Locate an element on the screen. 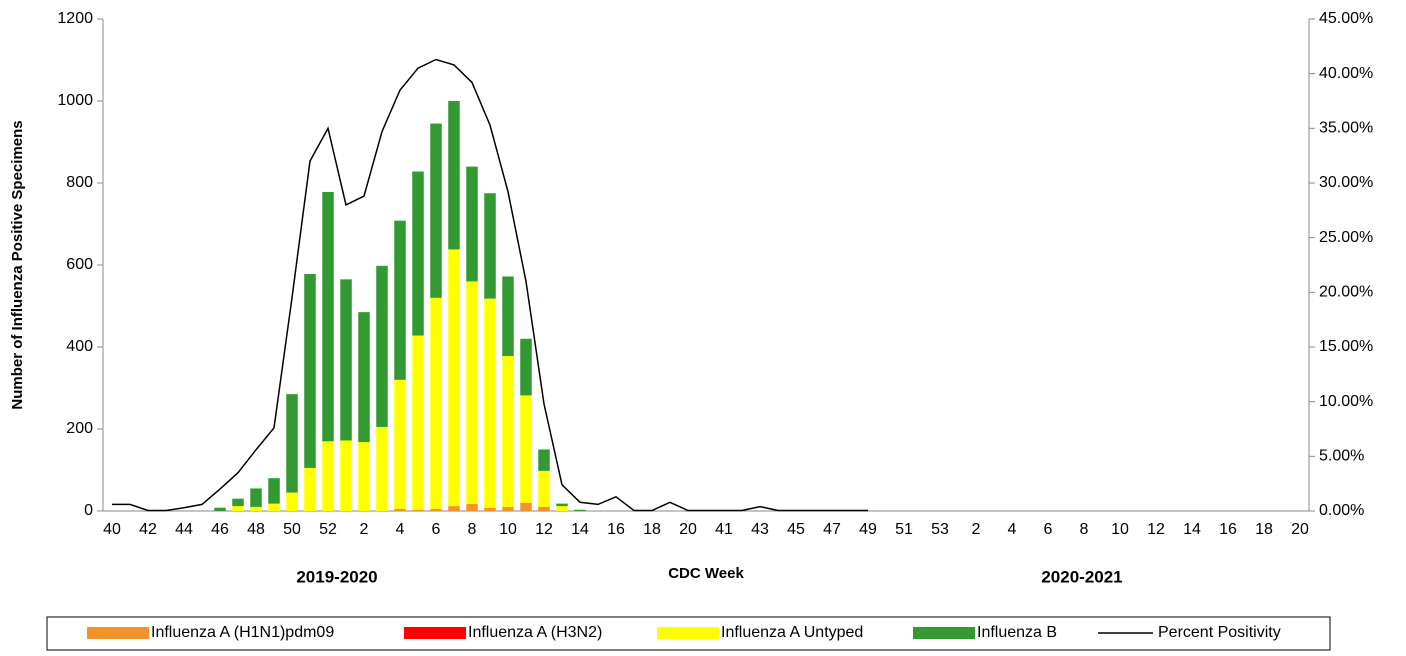  x-tick-label: 42 is located at coordinates (148, 529).